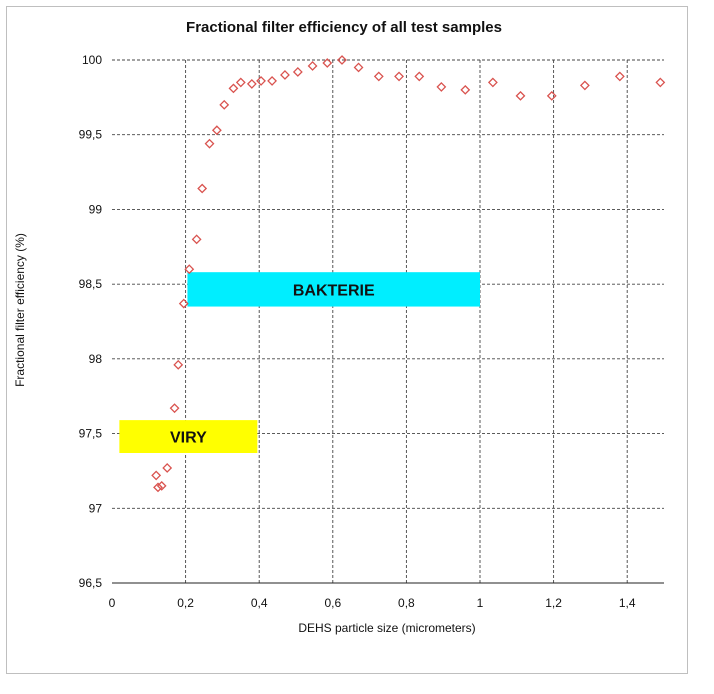 Image resolution: width=714 pixels, height=694 pixels. I want to click on annotation-label-bakterie: BAKTERIE, so click(334, 290).